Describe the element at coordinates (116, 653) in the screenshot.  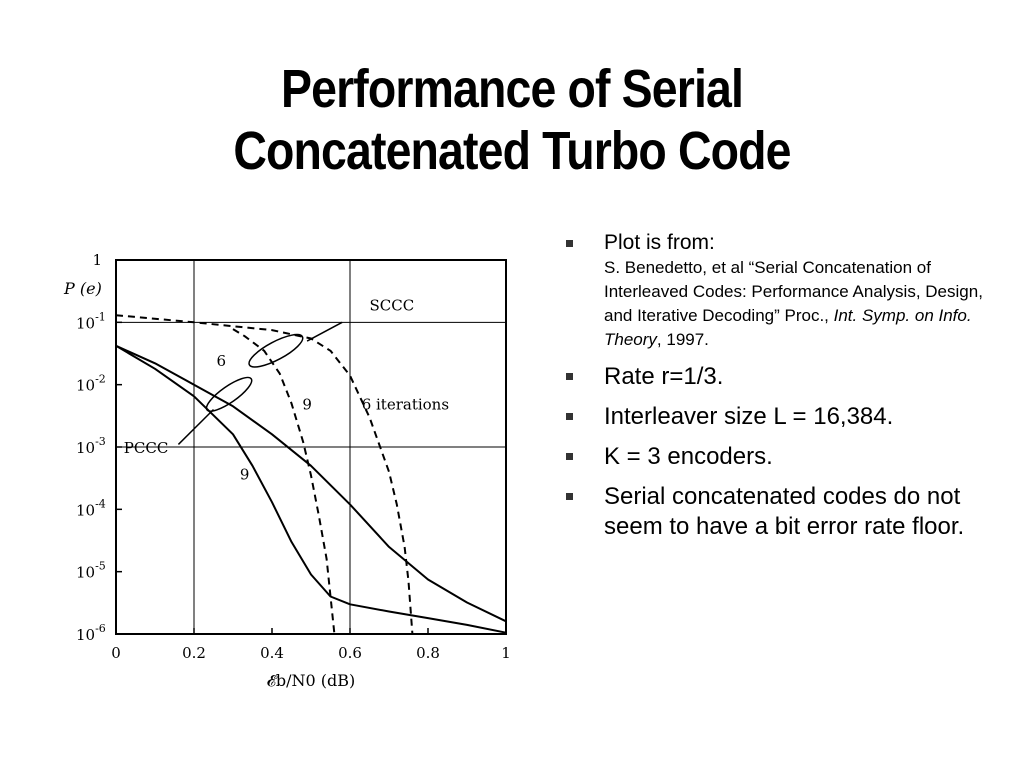
I see `x-tick-label: 0` at that location.